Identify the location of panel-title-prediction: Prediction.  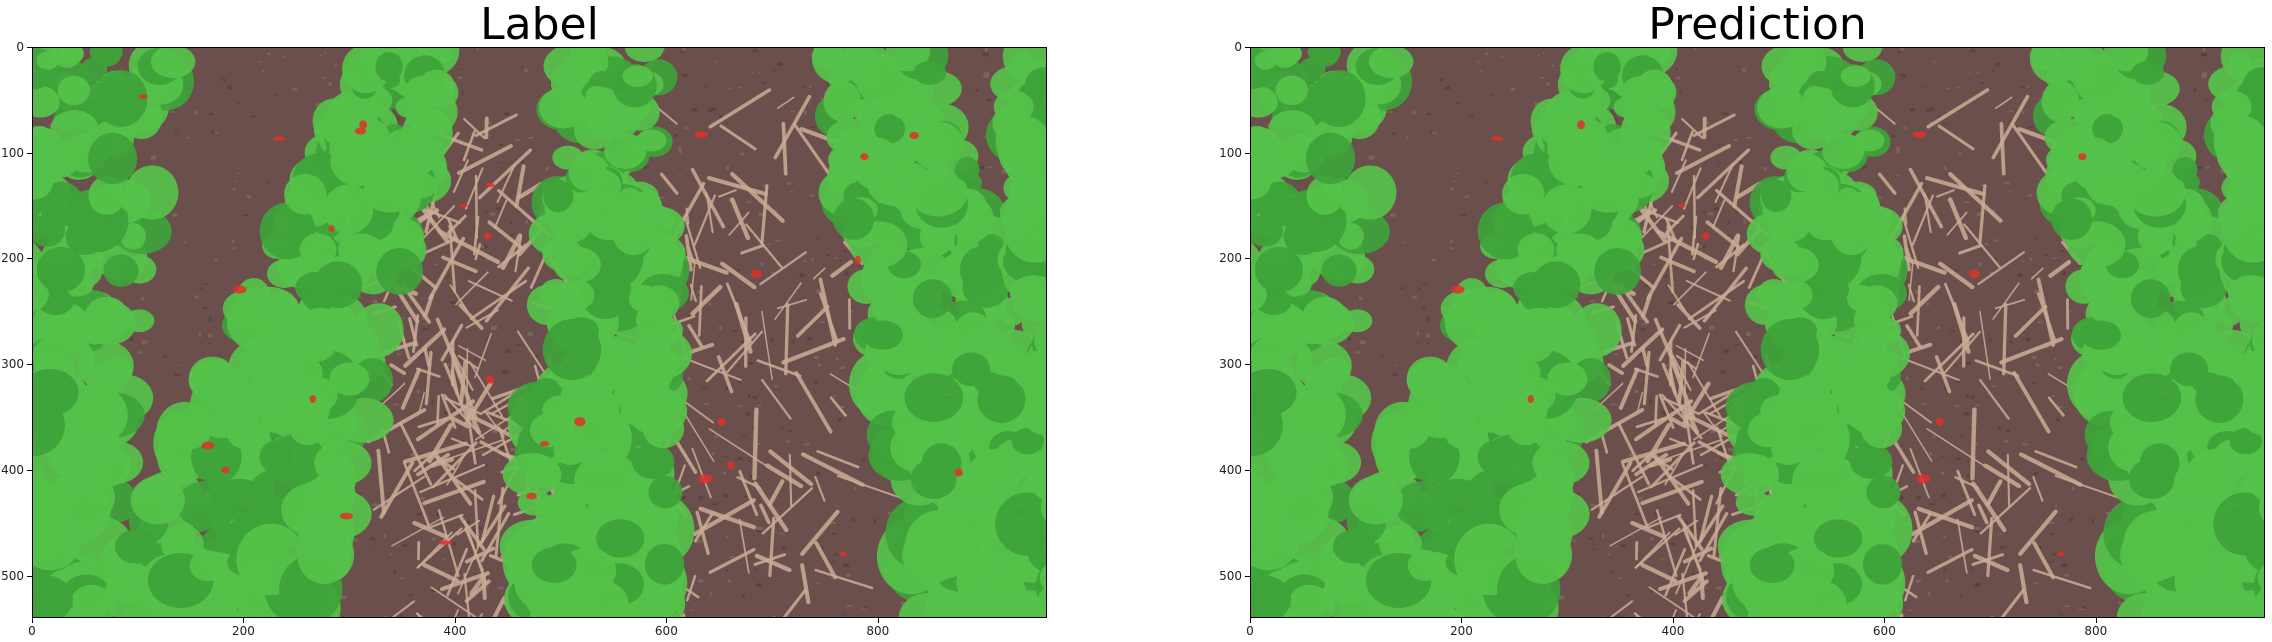
(1757, 25).